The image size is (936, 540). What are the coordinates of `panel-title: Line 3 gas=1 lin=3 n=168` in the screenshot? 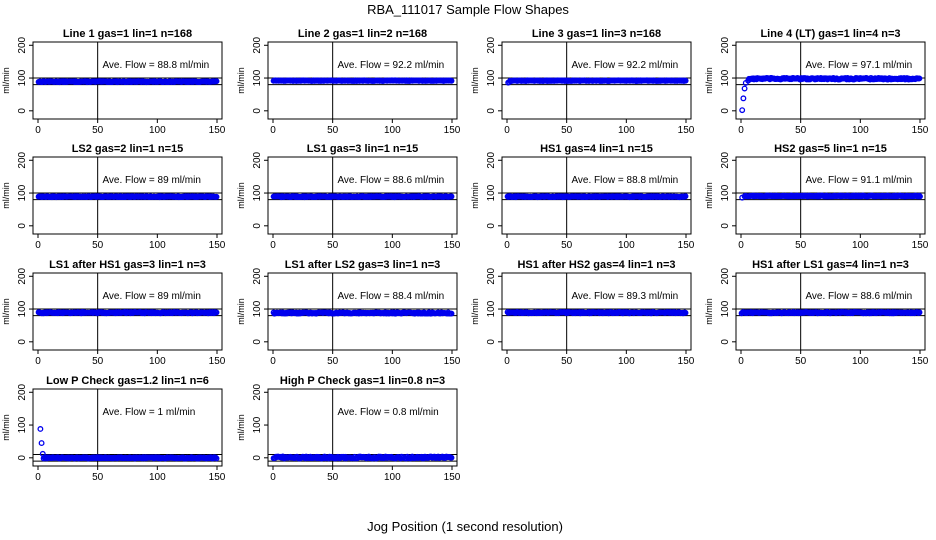 It's located at (596, 34).